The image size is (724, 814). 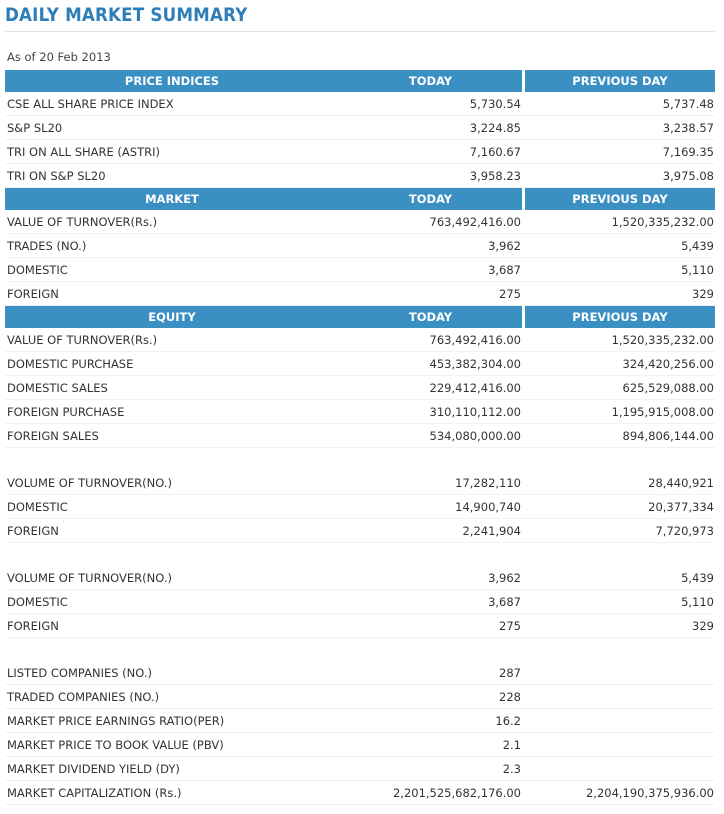 What do you see at coordinates (360, 245) in the screenshot?
I see `table-row: TRADES (NO.) 3,962 5,439` at bounding box center [360, 245].